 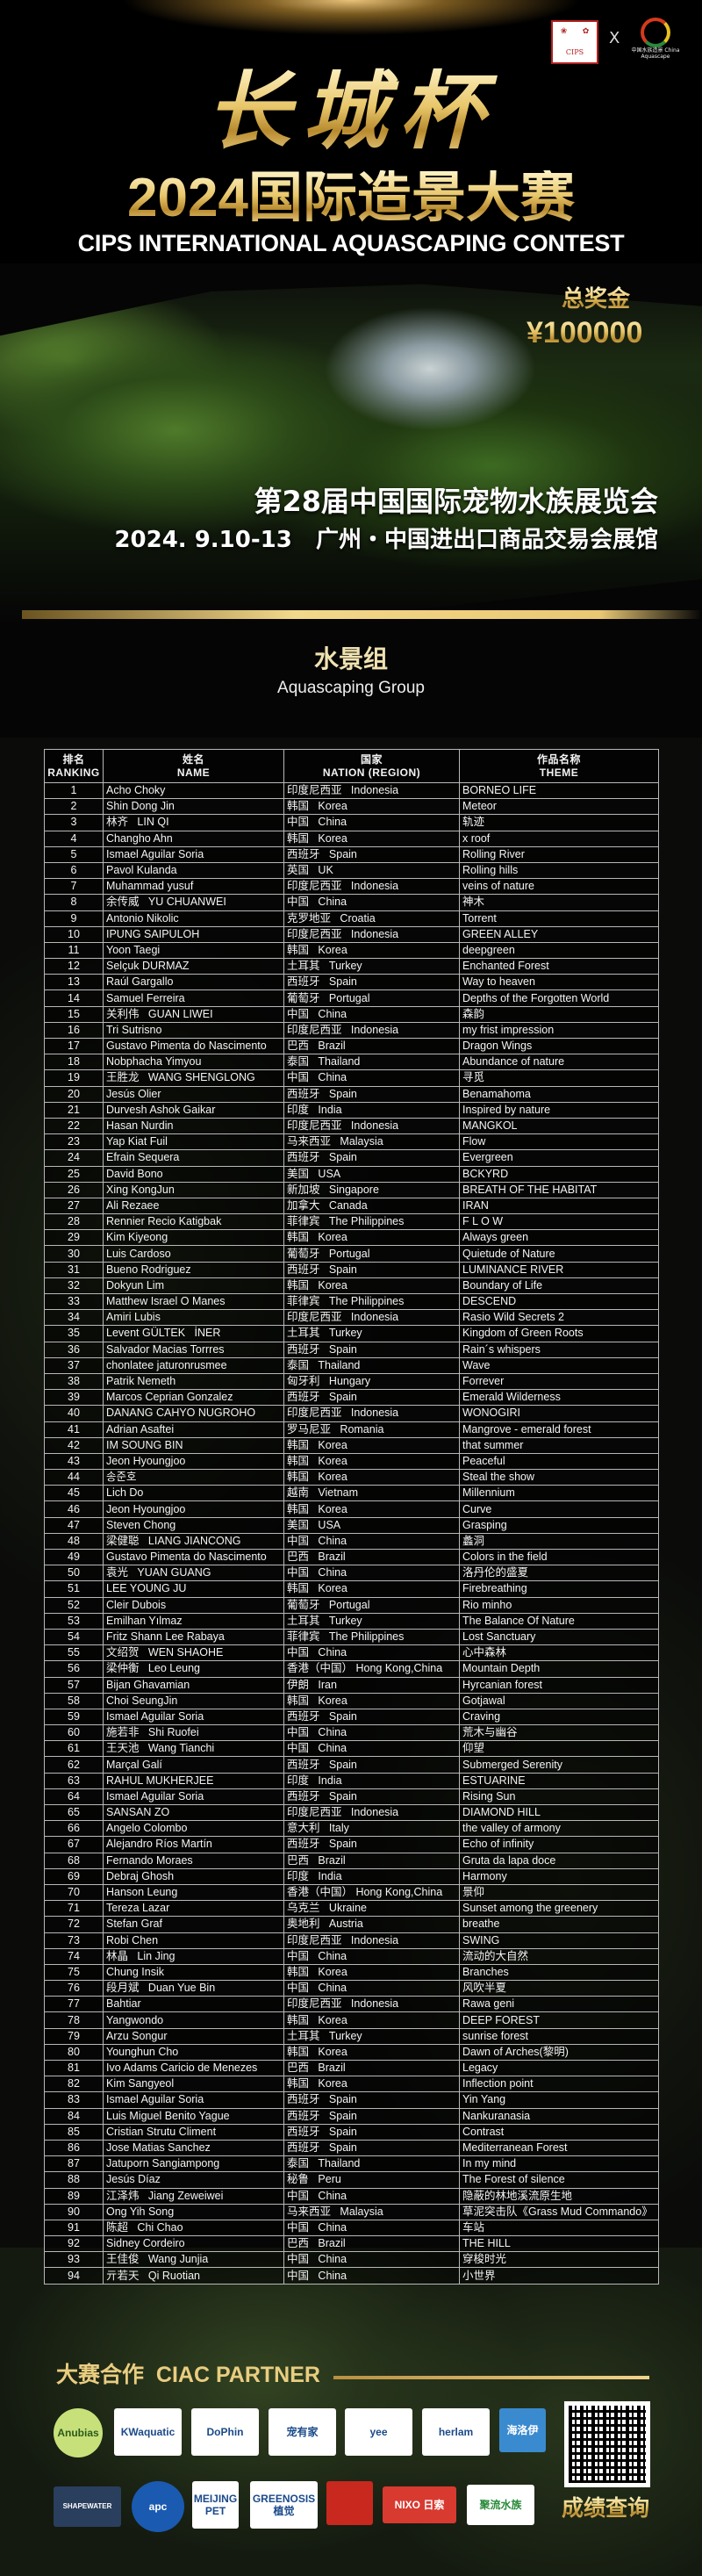 What do you see at coordinates (351, 950) in the screenshot?
I see `table-row: 11 Yoon Taegi 韩国 Korea deepgreen` at bounding box center [351, 950].